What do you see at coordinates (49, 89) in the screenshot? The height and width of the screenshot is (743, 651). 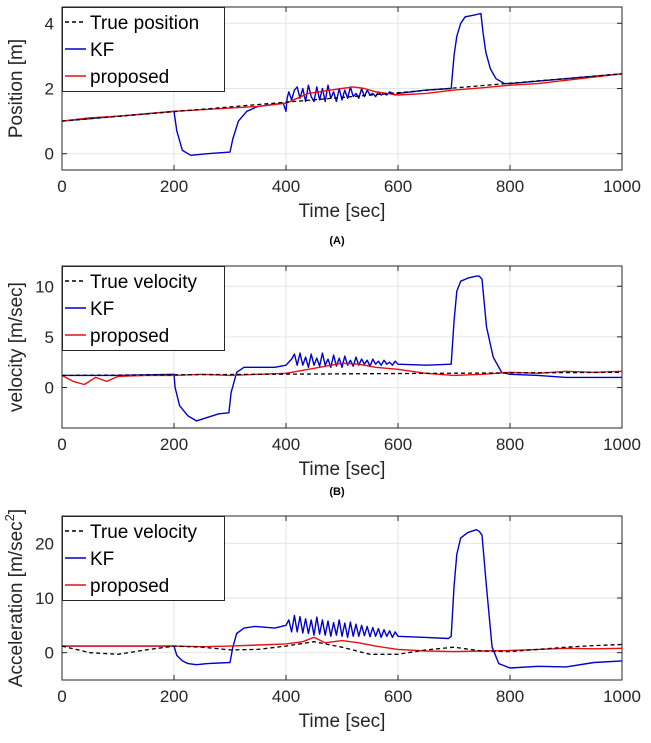 I see `y-tick-label: 2` at bounding box center [49, 89].